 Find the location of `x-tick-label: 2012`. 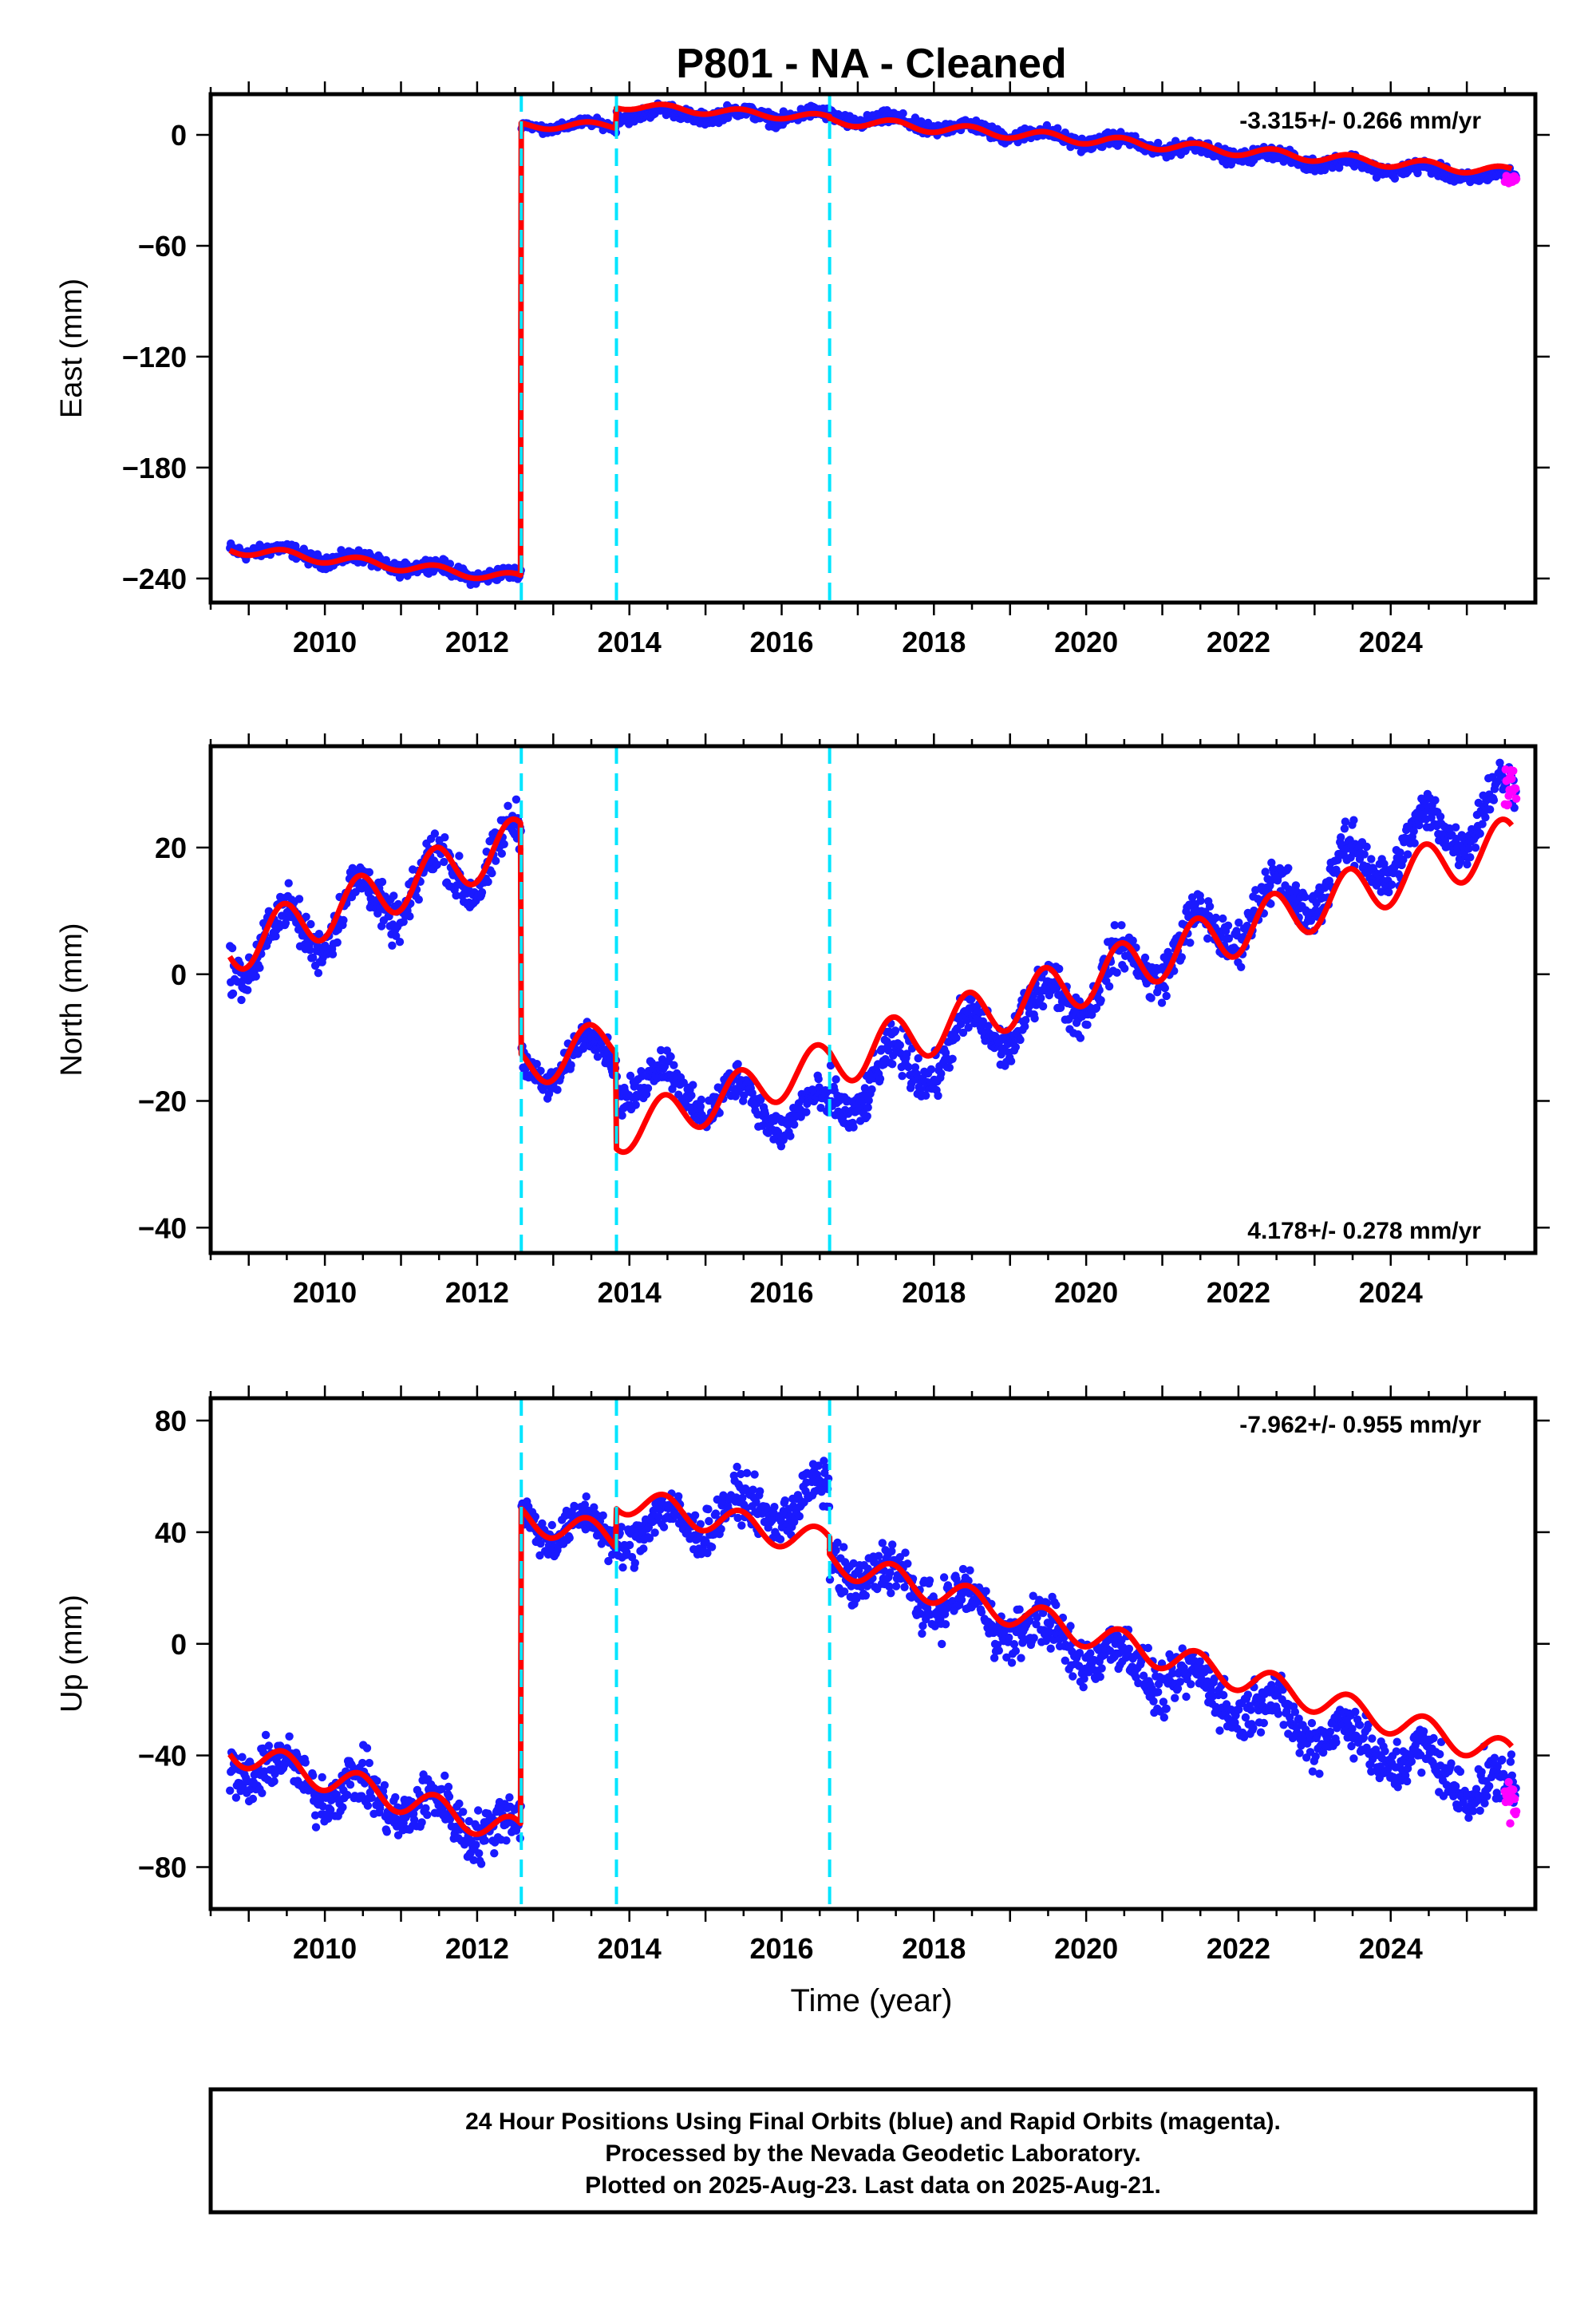

x-tick-label: 2012 is located at coordinates (477, 1292).